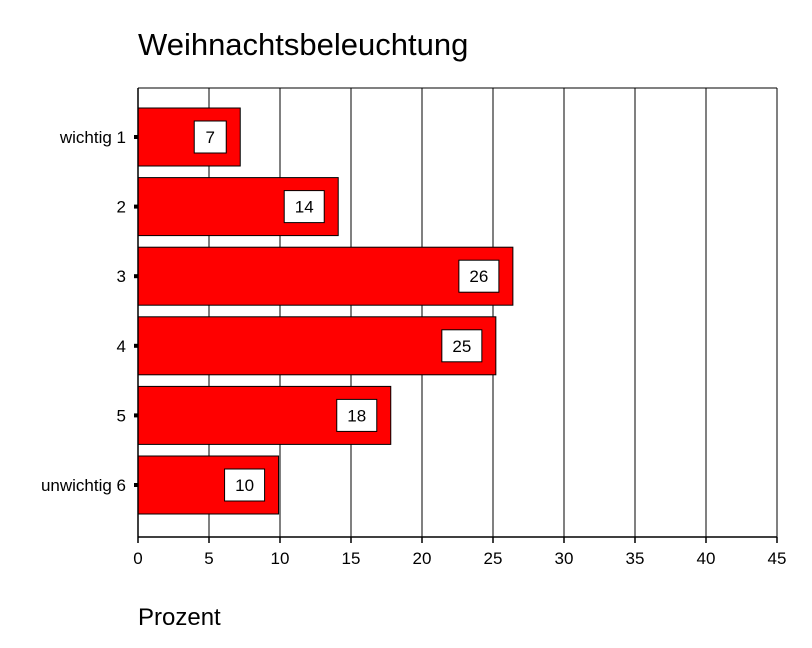 Image resolution: width=812 pixels, height=648 pixels. Describe the element at coordinates (351, 558) in the screenshot. I see `x-tick-label: 15` at that location.